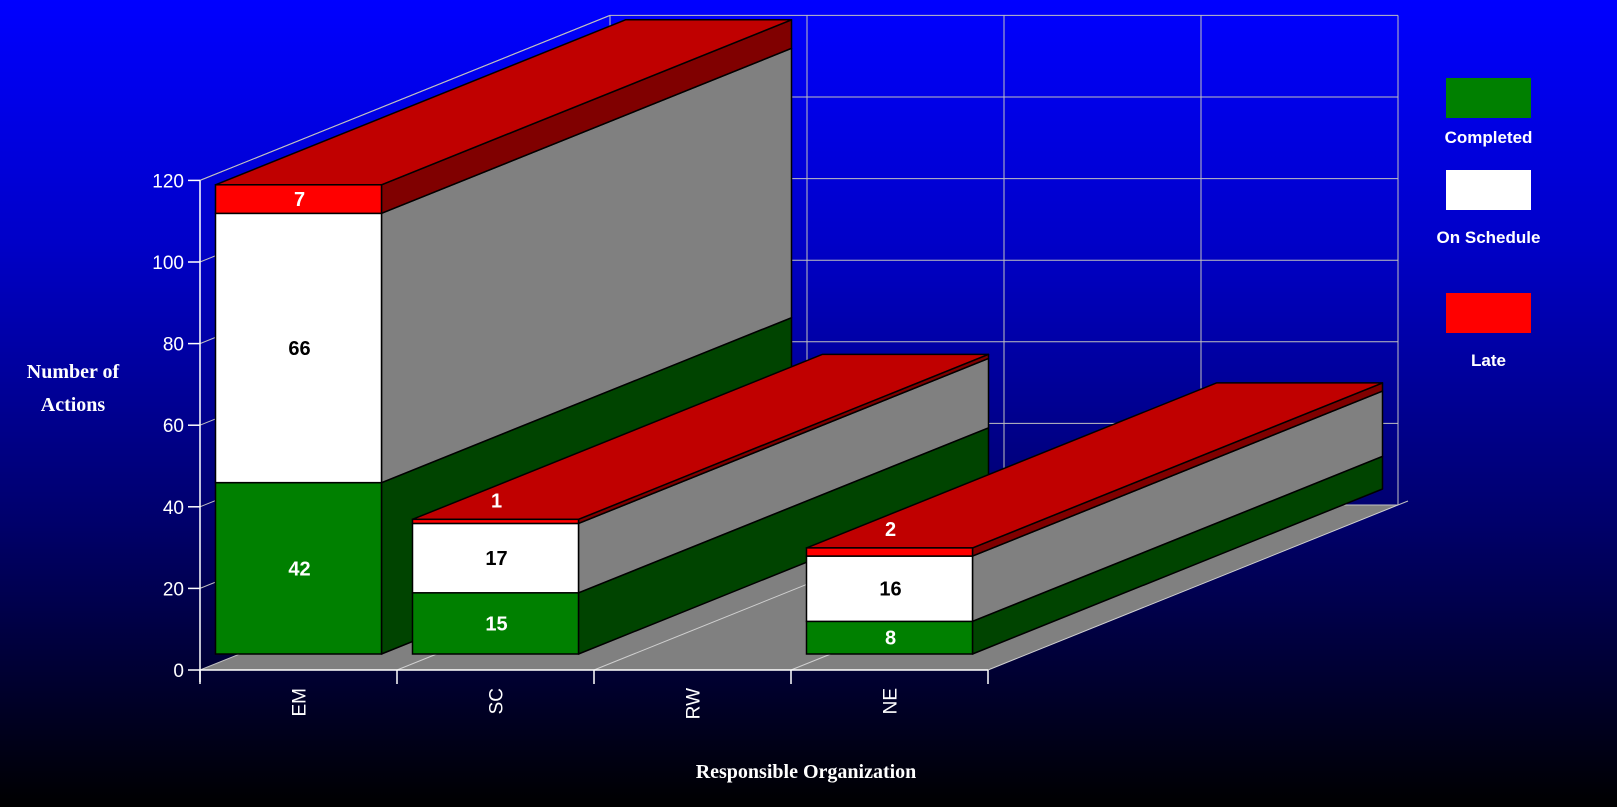  I want to click on data-label-em-on-schedule: 66, so click(299, 349).